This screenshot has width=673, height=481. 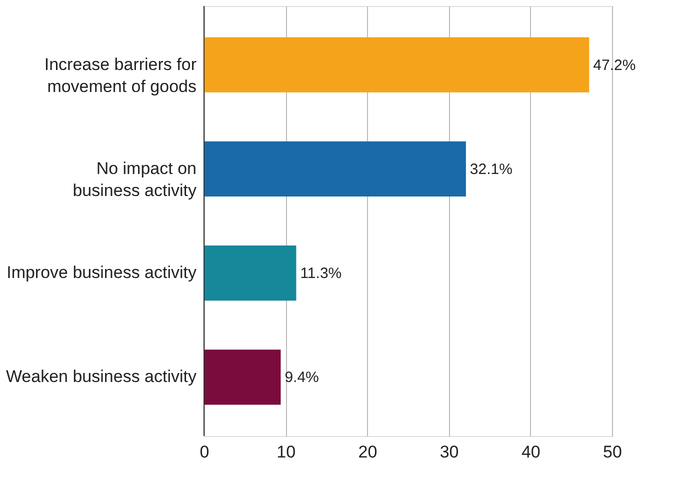 I want to click on x-tick-label: 40, so click(x=530, y=452).